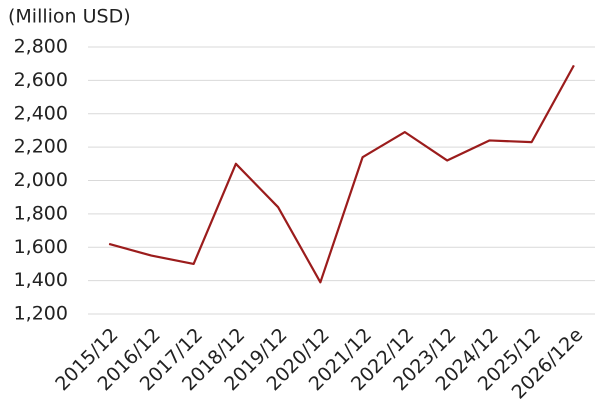 The image size is (600, 410). What do you see at coordinates (41, 314) in the screenshot?
I see `y-tick-label: 1,200` at bounding box center [41, 314].